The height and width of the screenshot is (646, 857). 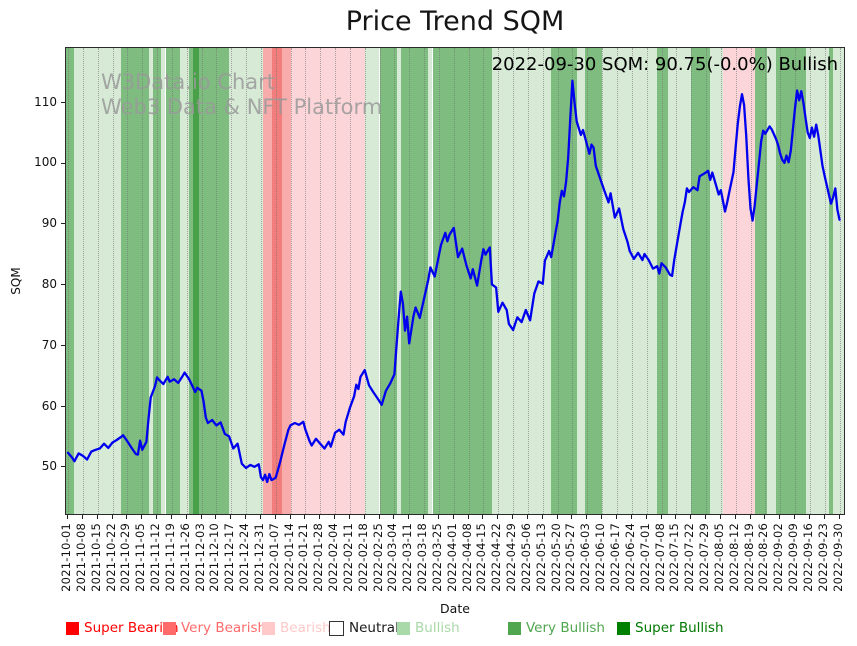 I want to click on x-tick-label: 2022-07-01, so click(x=644, y=557).